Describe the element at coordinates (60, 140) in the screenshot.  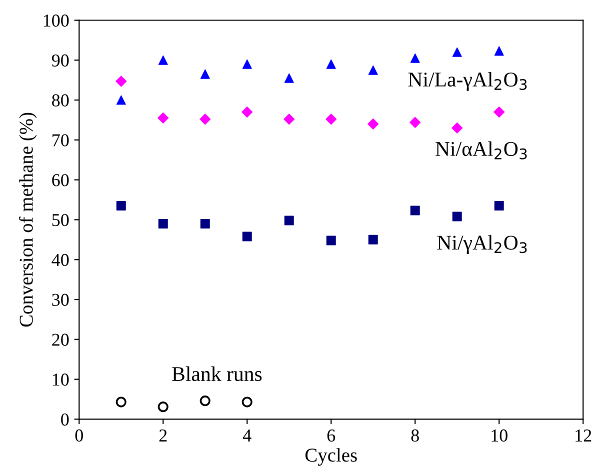
I see `y-tick-label: 70` at that location.